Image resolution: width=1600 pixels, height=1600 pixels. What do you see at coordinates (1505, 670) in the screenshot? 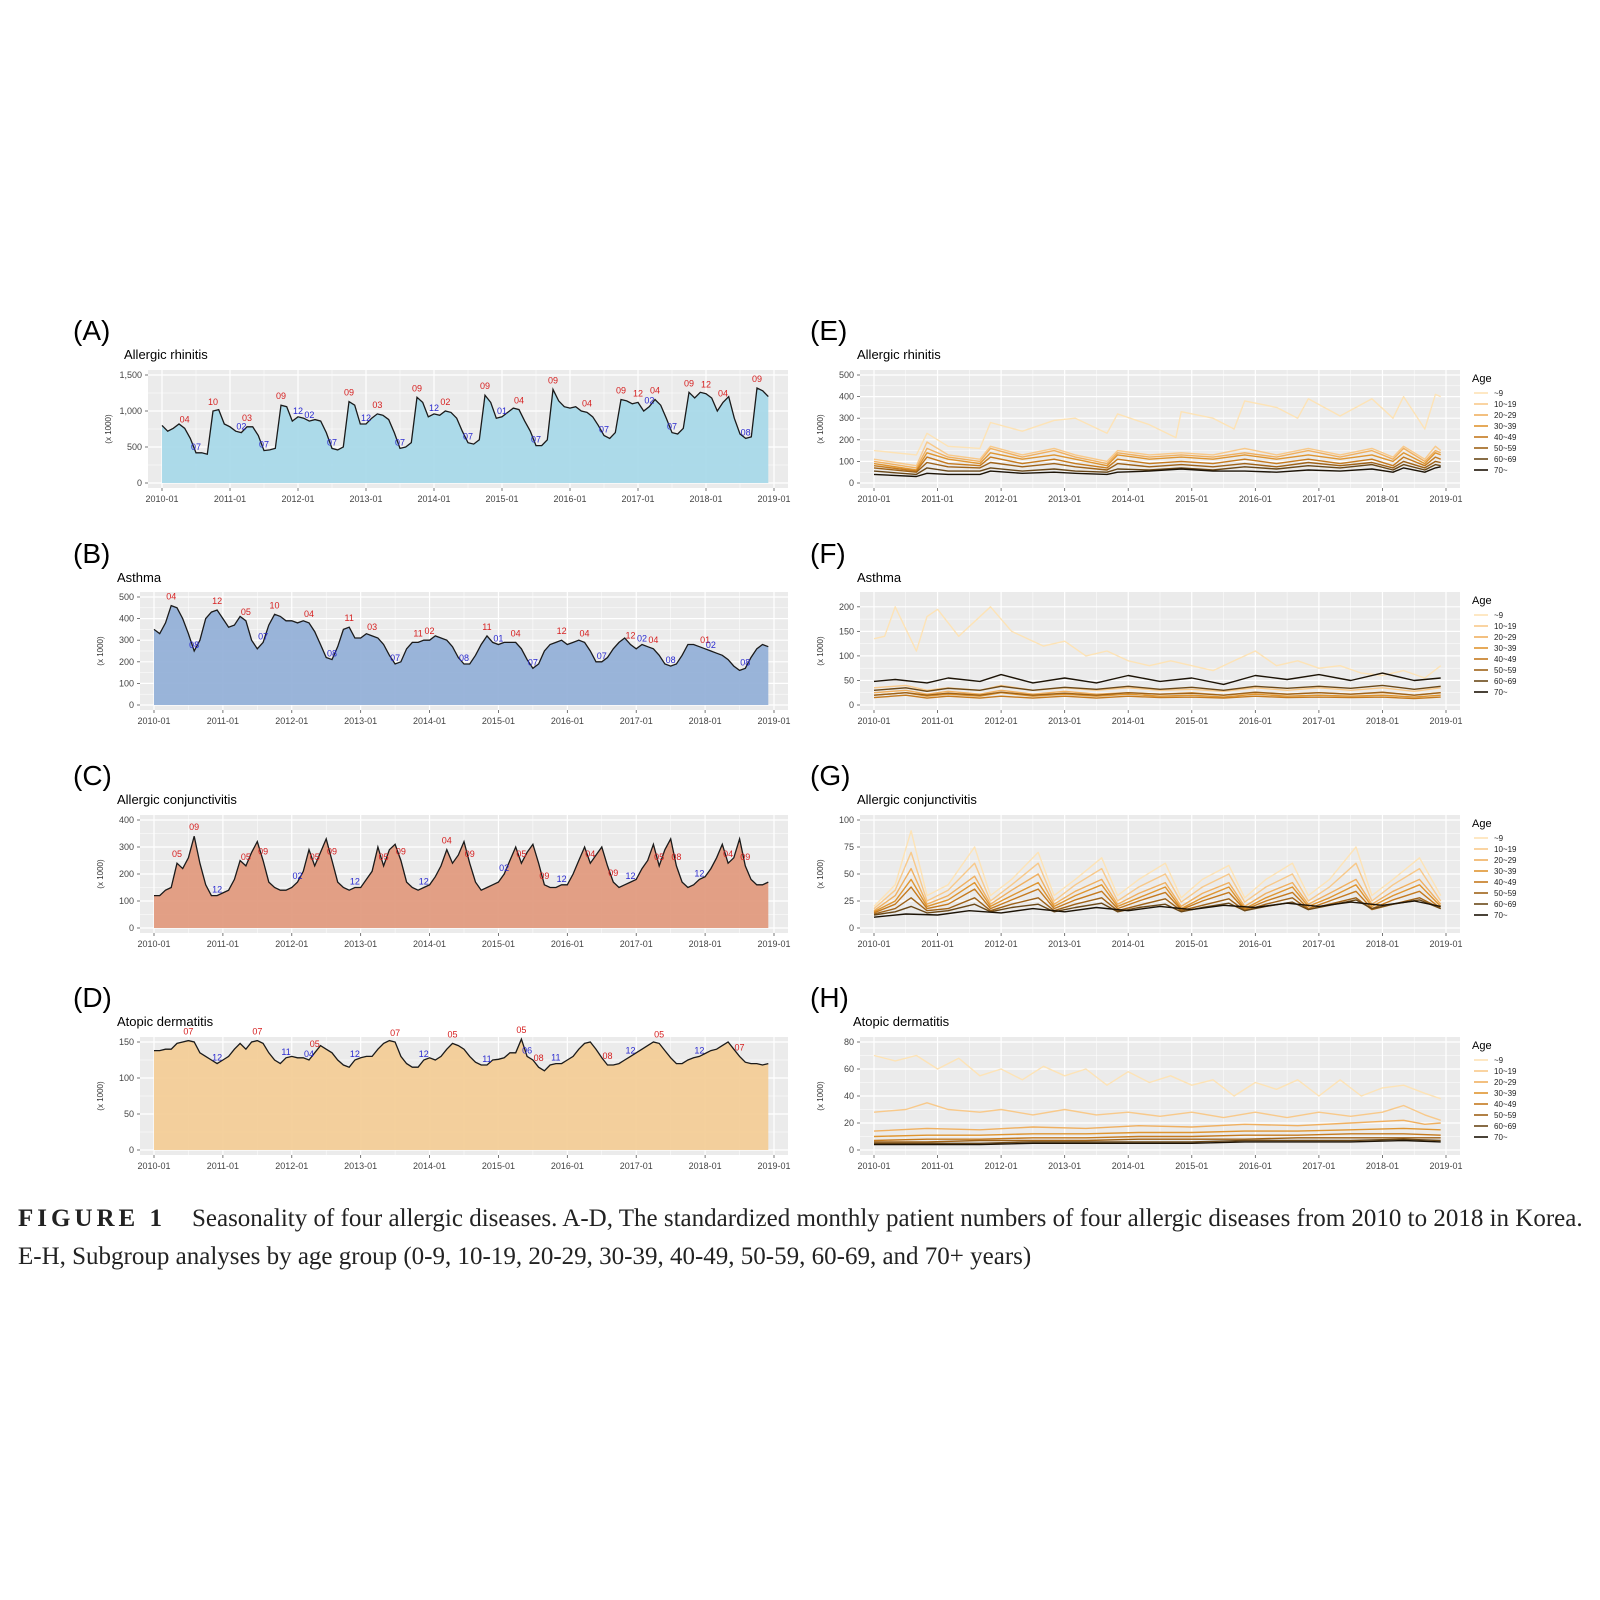
I see `legend-label: 50~59` at bounding box center [1505, 670].